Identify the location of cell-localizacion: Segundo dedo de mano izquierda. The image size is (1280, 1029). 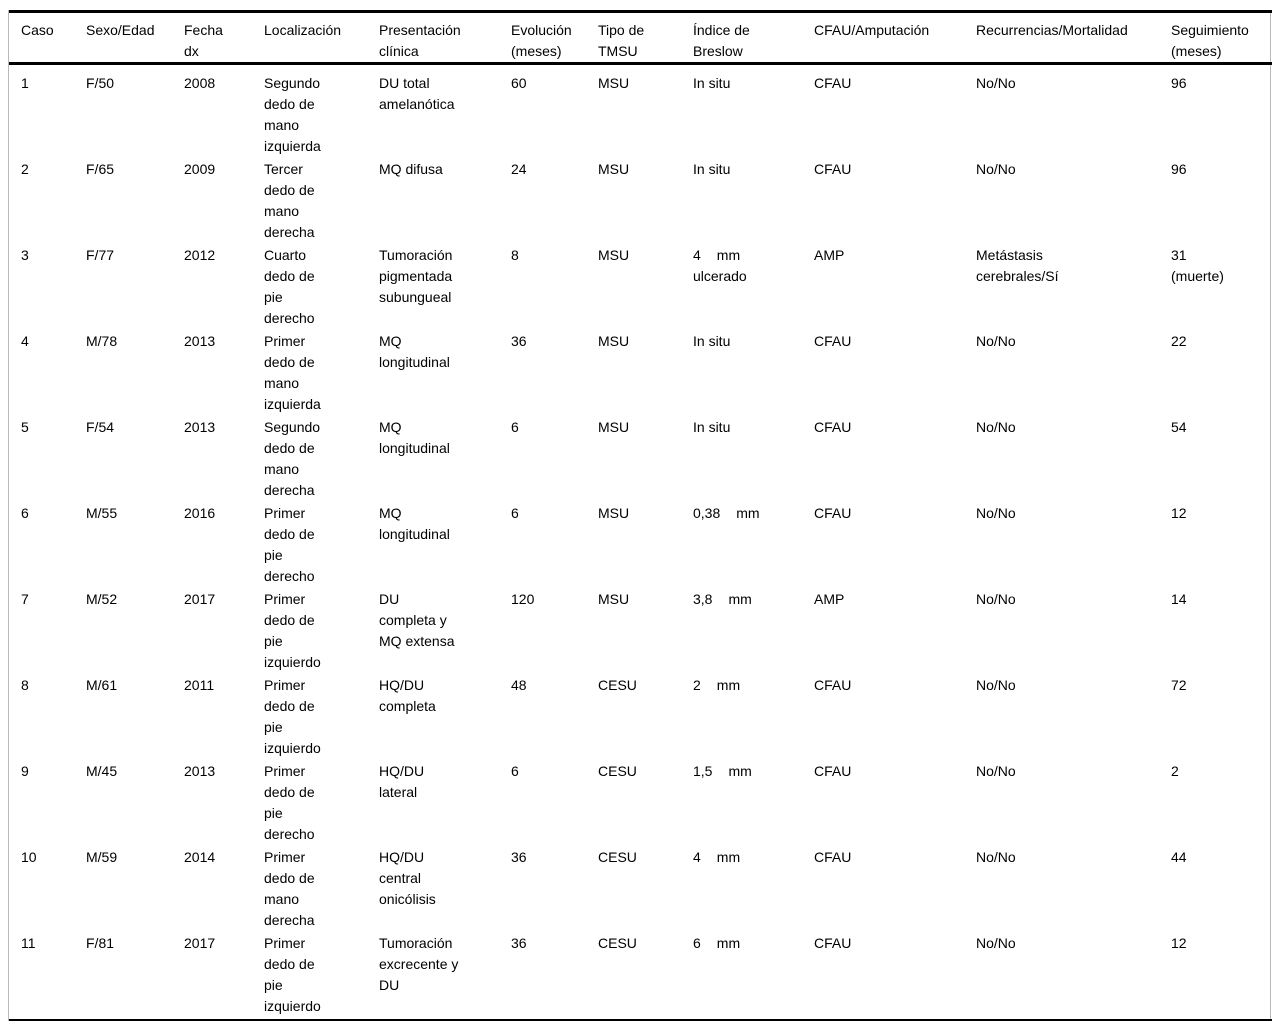
(292, 114).